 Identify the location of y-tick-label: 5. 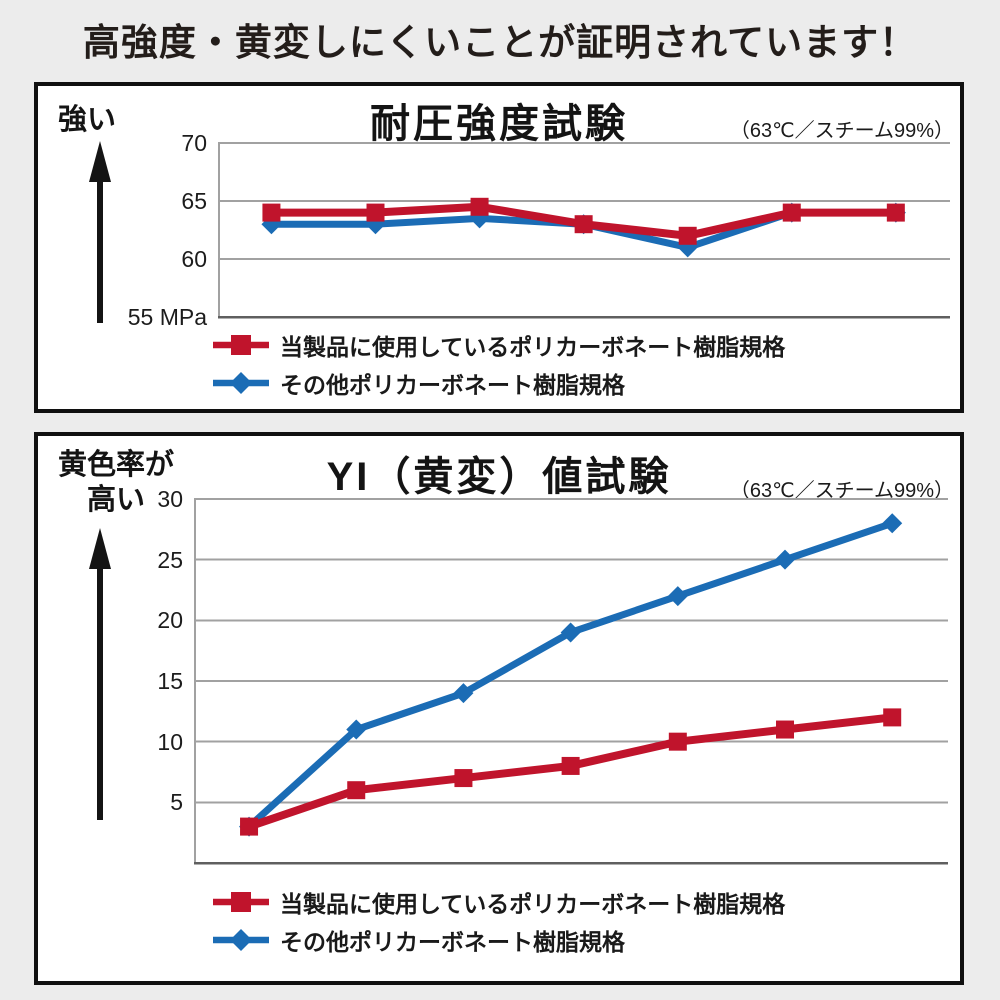
(176, 802).